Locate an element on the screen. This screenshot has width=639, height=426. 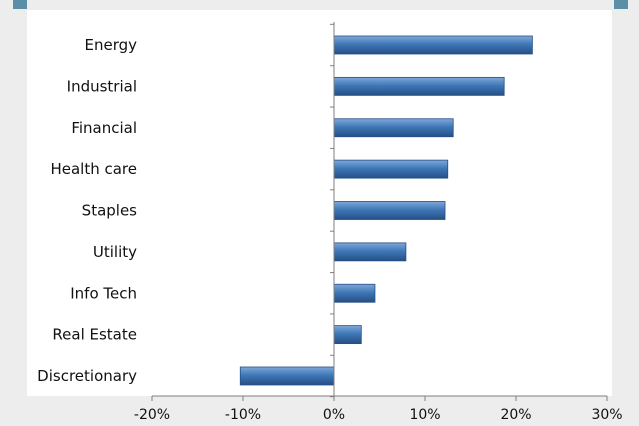
x-tick-label: -10% is located at coordinates (243, 415).